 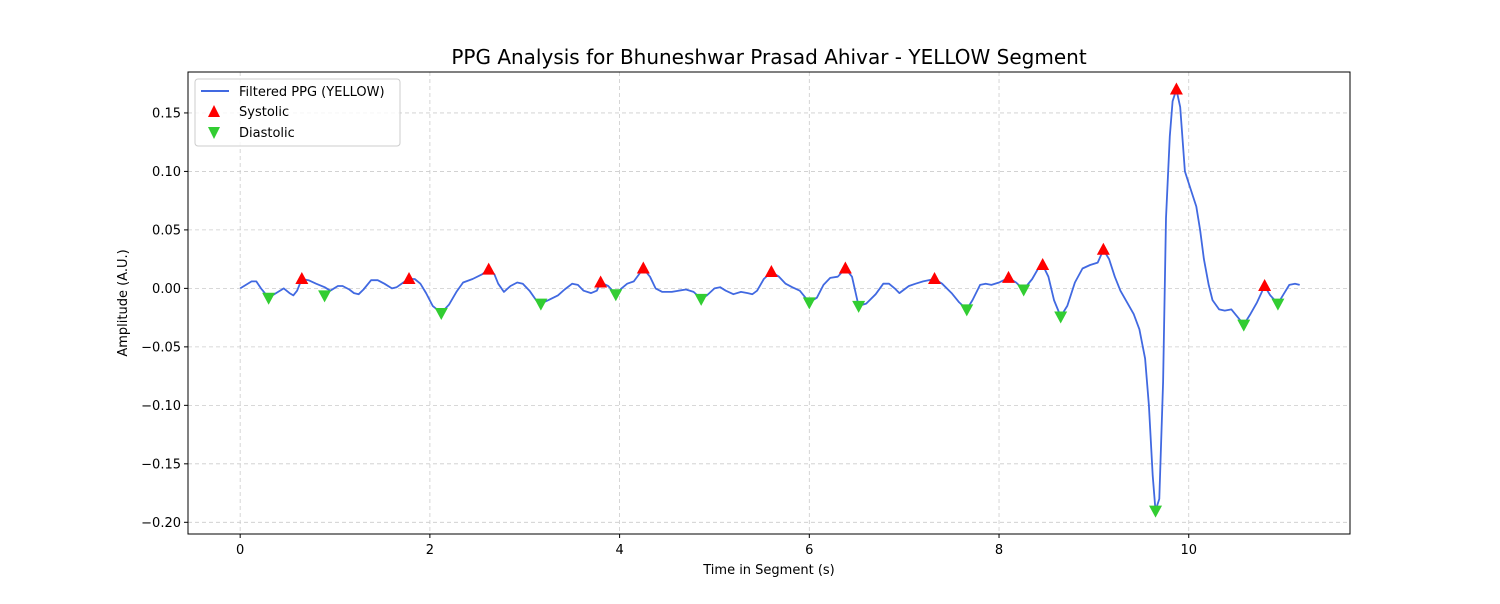 I want to click on y-tick-label: 0.15, so click(x=166, y=113).